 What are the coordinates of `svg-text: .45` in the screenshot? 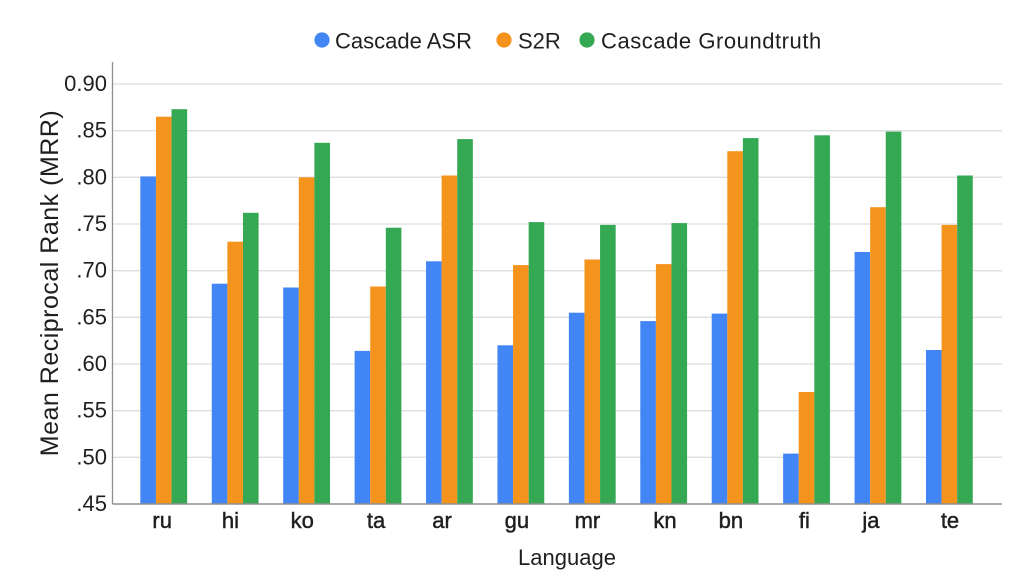 It's located at (91, 503).